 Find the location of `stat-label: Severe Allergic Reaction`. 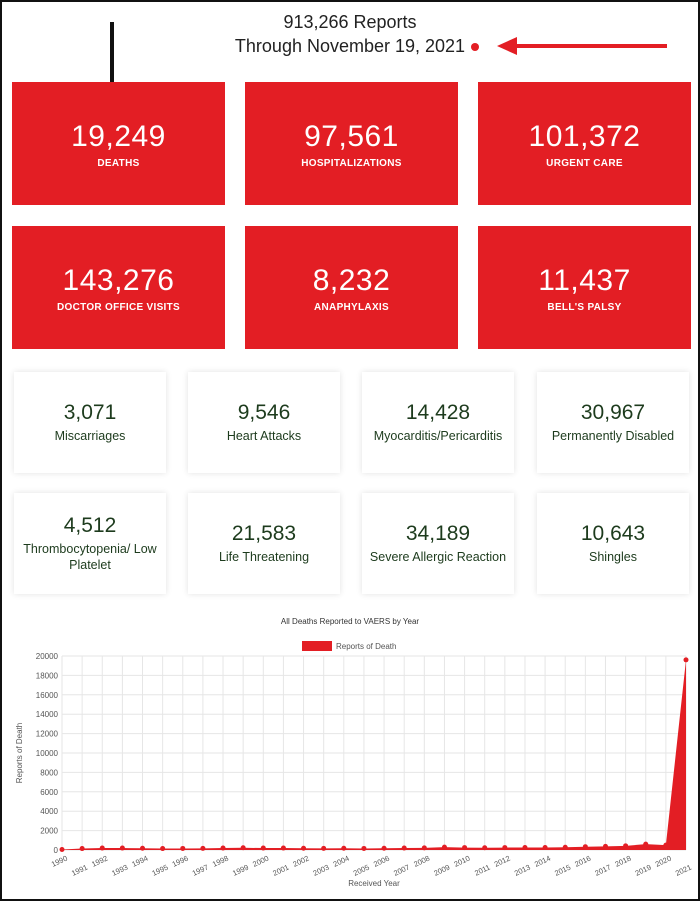

stat-label: Severe Allergic Reaction is located at coordinates (438, 557).